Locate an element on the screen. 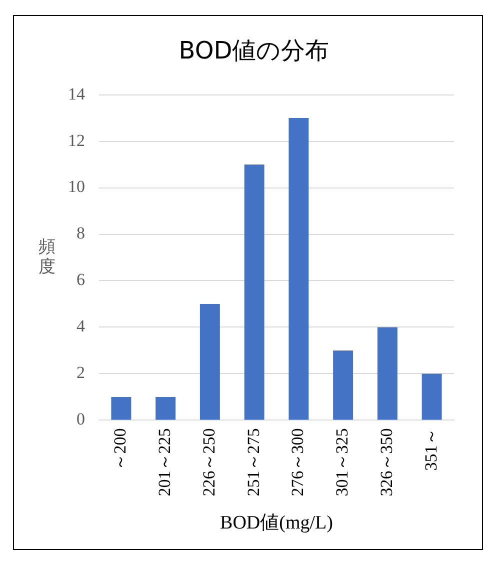 The width and height of the screenshot is (493, 562). y-tick-label: 4 is located at coordinates (81, 326).